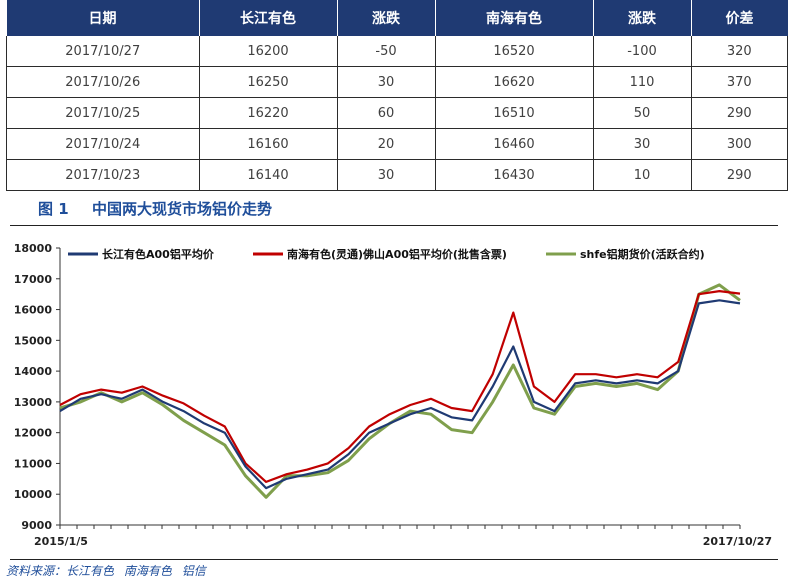  What do you see at coordinates (102, 144) in the screenshot?
I see `table-cell: 2017/10/24` at bounding box center [102, 144].